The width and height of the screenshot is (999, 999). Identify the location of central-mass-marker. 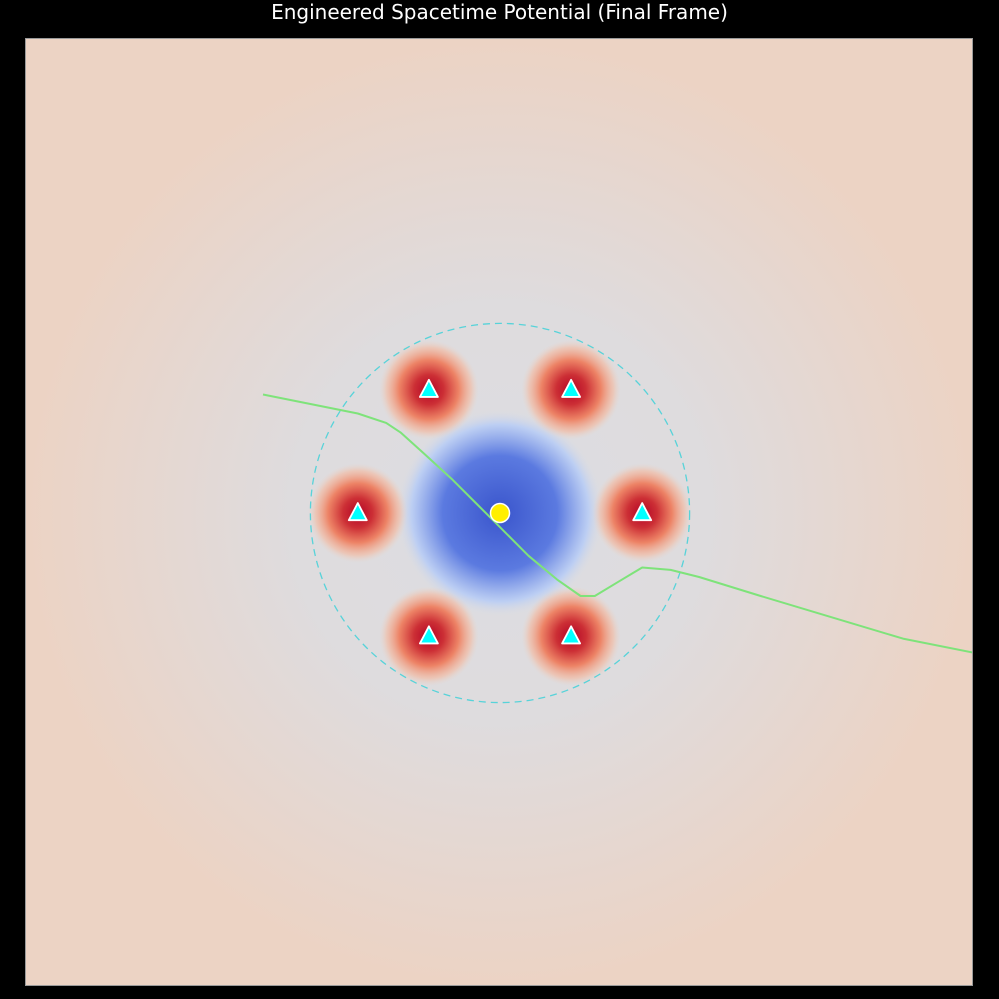
(500, 513).